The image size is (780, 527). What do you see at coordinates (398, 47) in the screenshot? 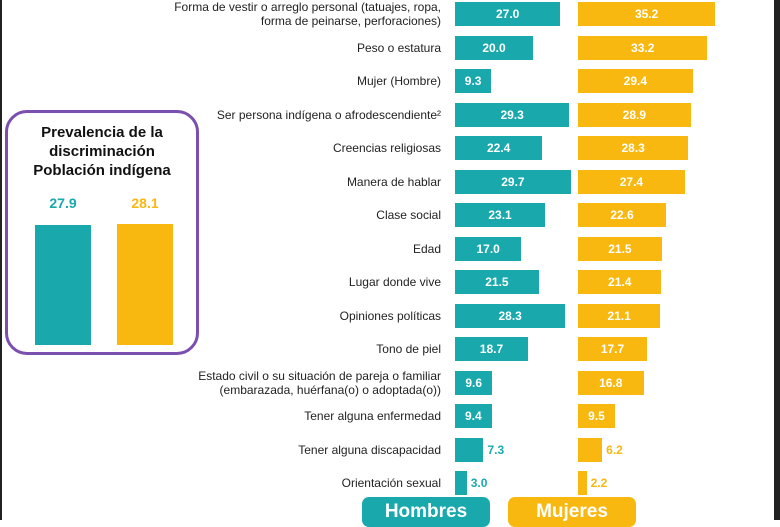
I see `category-label: Peso o estatura` at bounding box center [398, 47].